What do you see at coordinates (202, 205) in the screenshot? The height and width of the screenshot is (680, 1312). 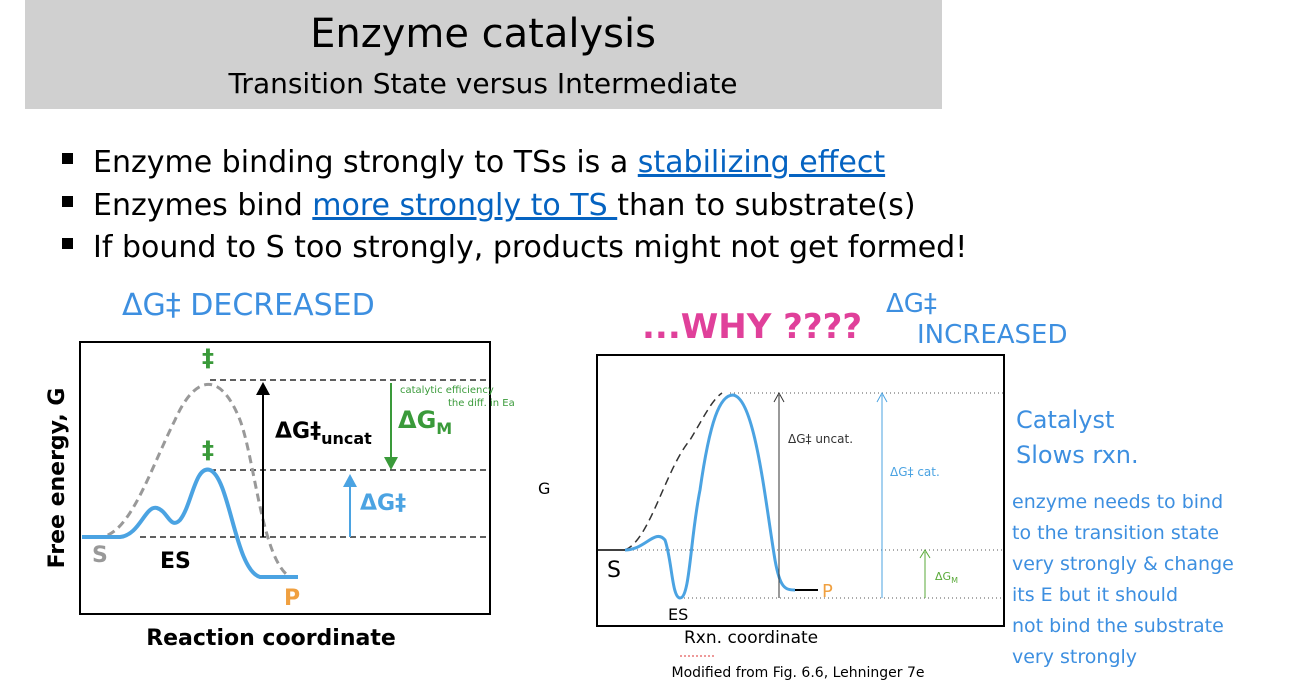 I see `text: Enzymes bind` at bounding box center [202, 205].